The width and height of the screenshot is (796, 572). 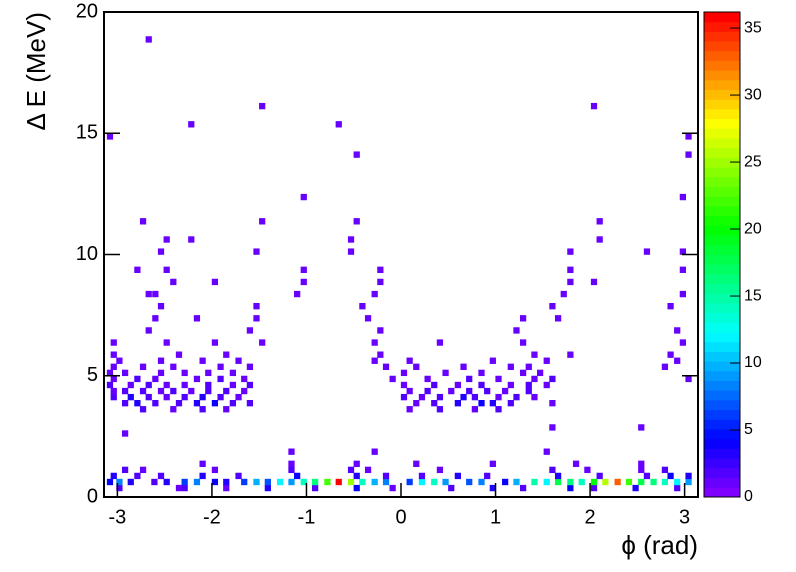 What do you see at coordinates (753, 228) in the screenshot?
I see `colorbar-tick-label: 20` at bounding box center [753, 228].